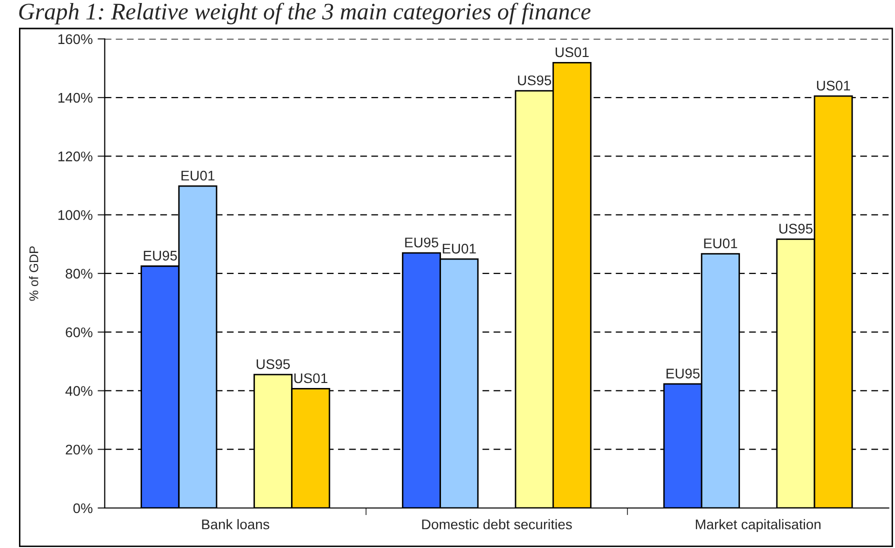  What do you see at coordinates (79, 332) in the screenshot?
I see `y-tick-label: 60%` at bounding box center [79, 332].